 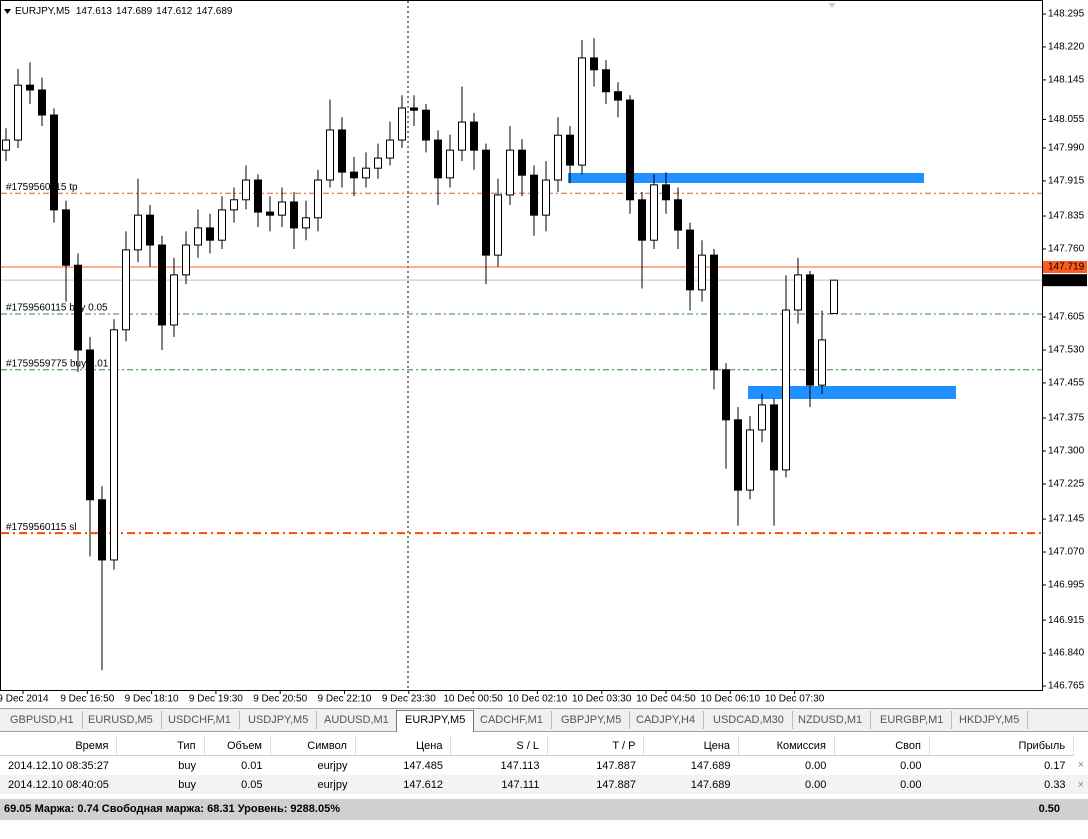 What do you see at coordinates (357, 720) in the screenshot?
I see `chart-tab: AUDUSD,M1` at bounding box center [357, 720].